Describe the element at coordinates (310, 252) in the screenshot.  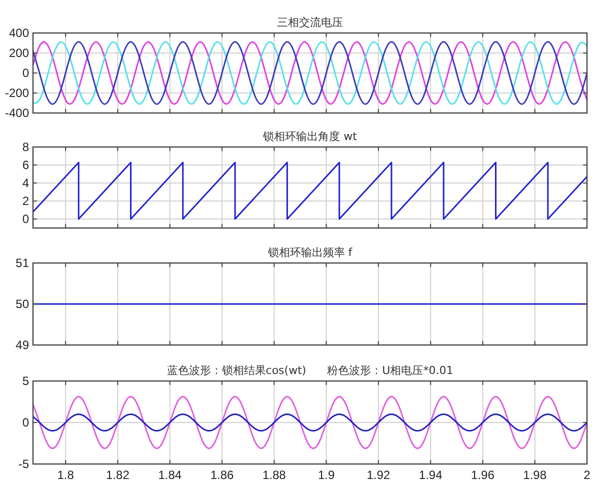
I see `chart-title: 锁相环输出频率 f` at that location.